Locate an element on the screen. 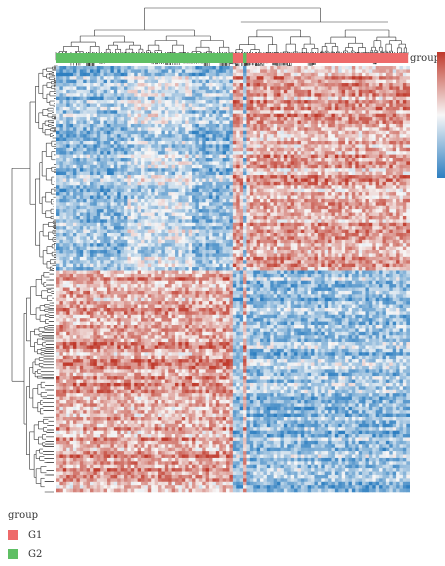  annotation-segment-g2 is located at coordinates (145, 58).